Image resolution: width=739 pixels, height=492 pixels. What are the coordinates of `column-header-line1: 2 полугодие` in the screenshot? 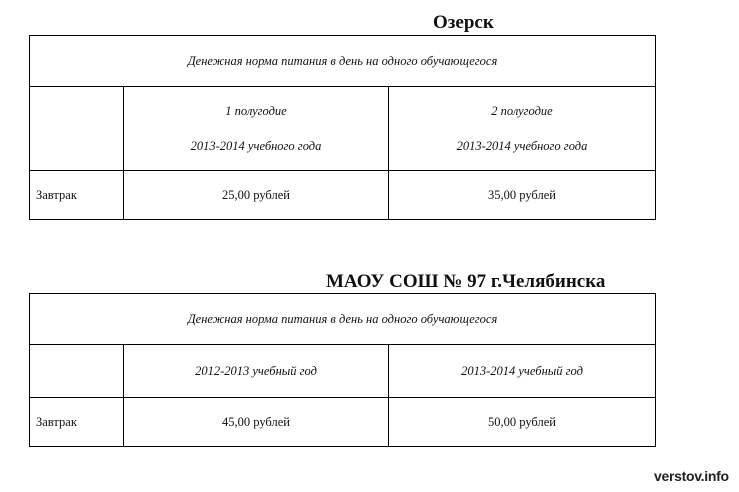 It's located at (522, 110).